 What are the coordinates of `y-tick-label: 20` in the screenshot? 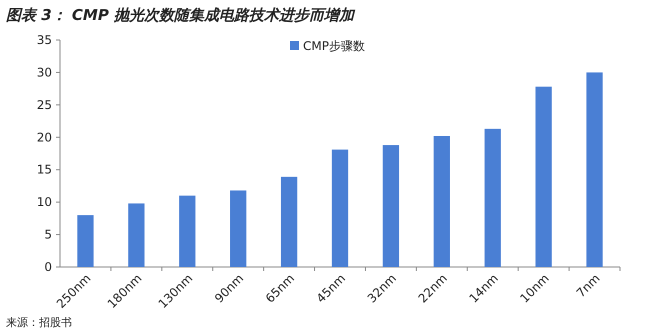 It's located at (44, 137).